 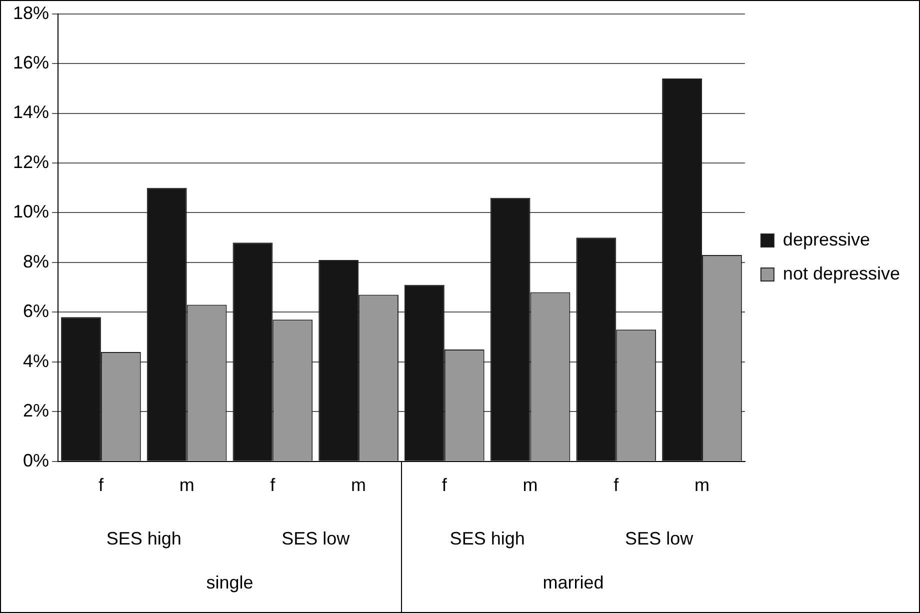 What do you see at coordinates (31, 162) in the screenshot?
I see `y-tick-label: 12%` at bounding box center [31, 162].